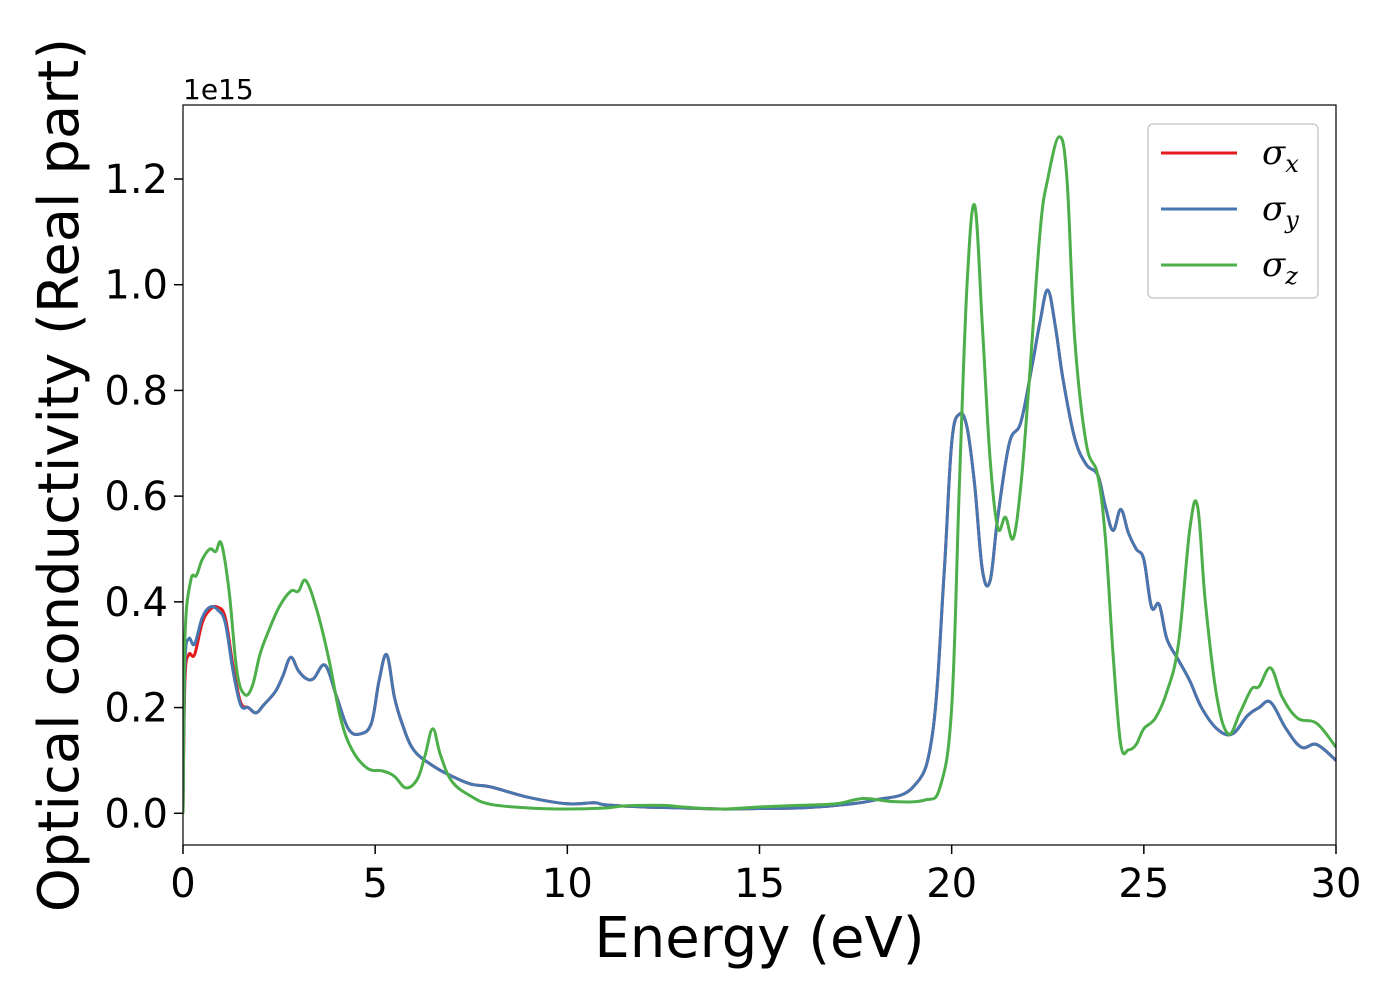  I want to click on legend-box, so click(1233, 211).